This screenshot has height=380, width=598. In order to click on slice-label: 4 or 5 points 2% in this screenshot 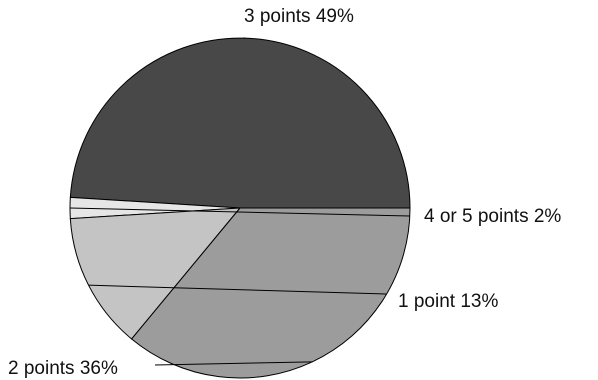, I will do `click(492, 216)`.